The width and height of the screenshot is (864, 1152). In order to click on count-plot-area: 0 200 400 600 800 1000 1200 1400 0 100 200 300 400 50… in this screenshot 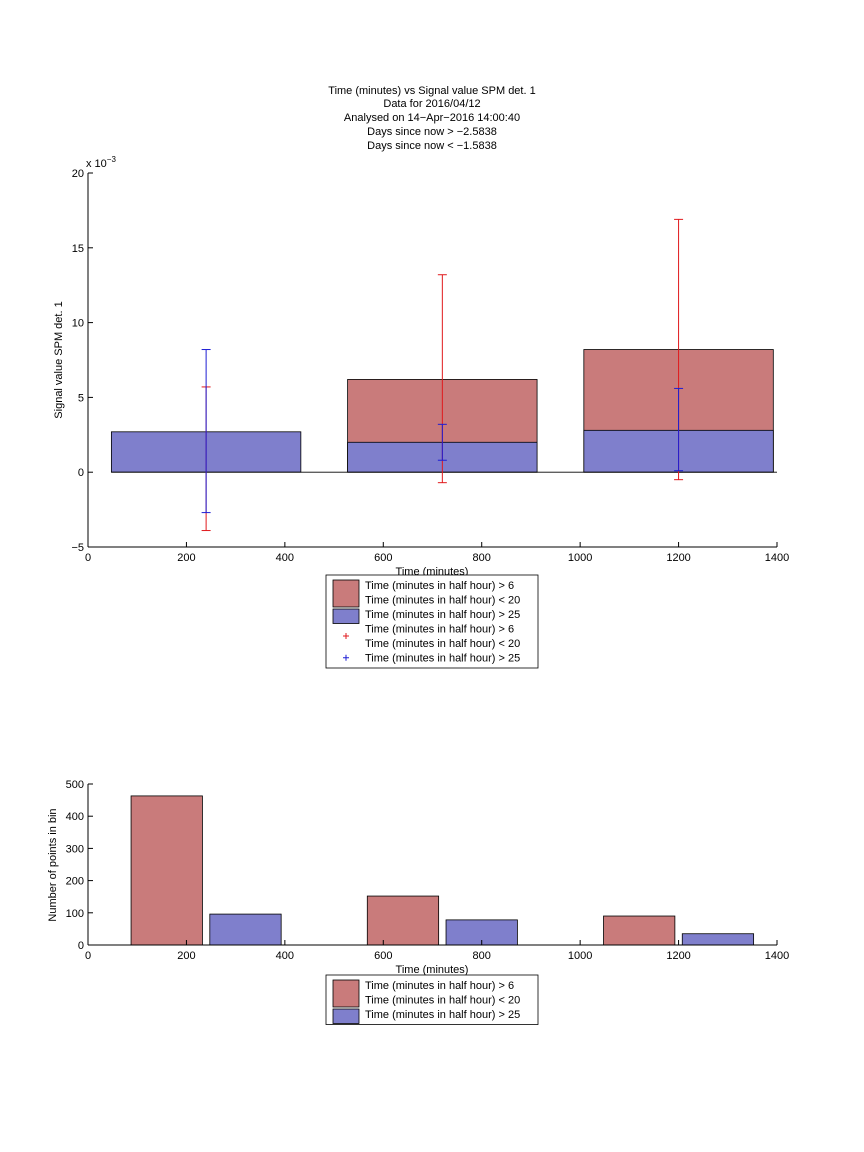, I will do `click(428, 870)`.